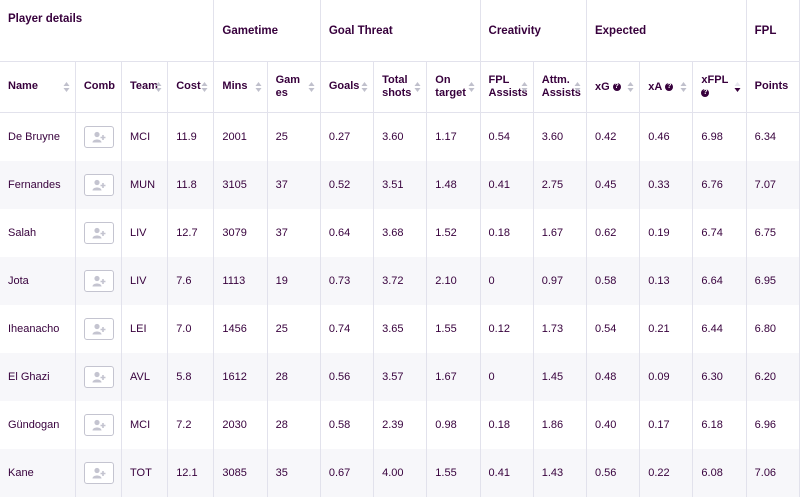  Describe the element at coordinates (145, 473) in the screenshot. I see `cell-team: TOT` at that location.